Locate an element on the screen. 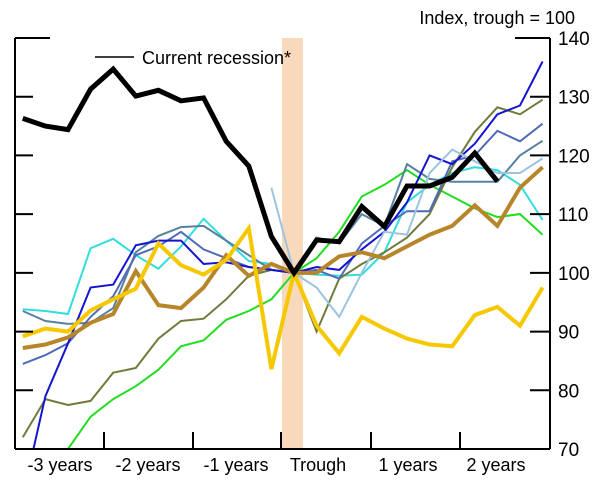 This screenshot has height=481, width=600. y-tick-label: 70 is located at coordinates (568, 450).